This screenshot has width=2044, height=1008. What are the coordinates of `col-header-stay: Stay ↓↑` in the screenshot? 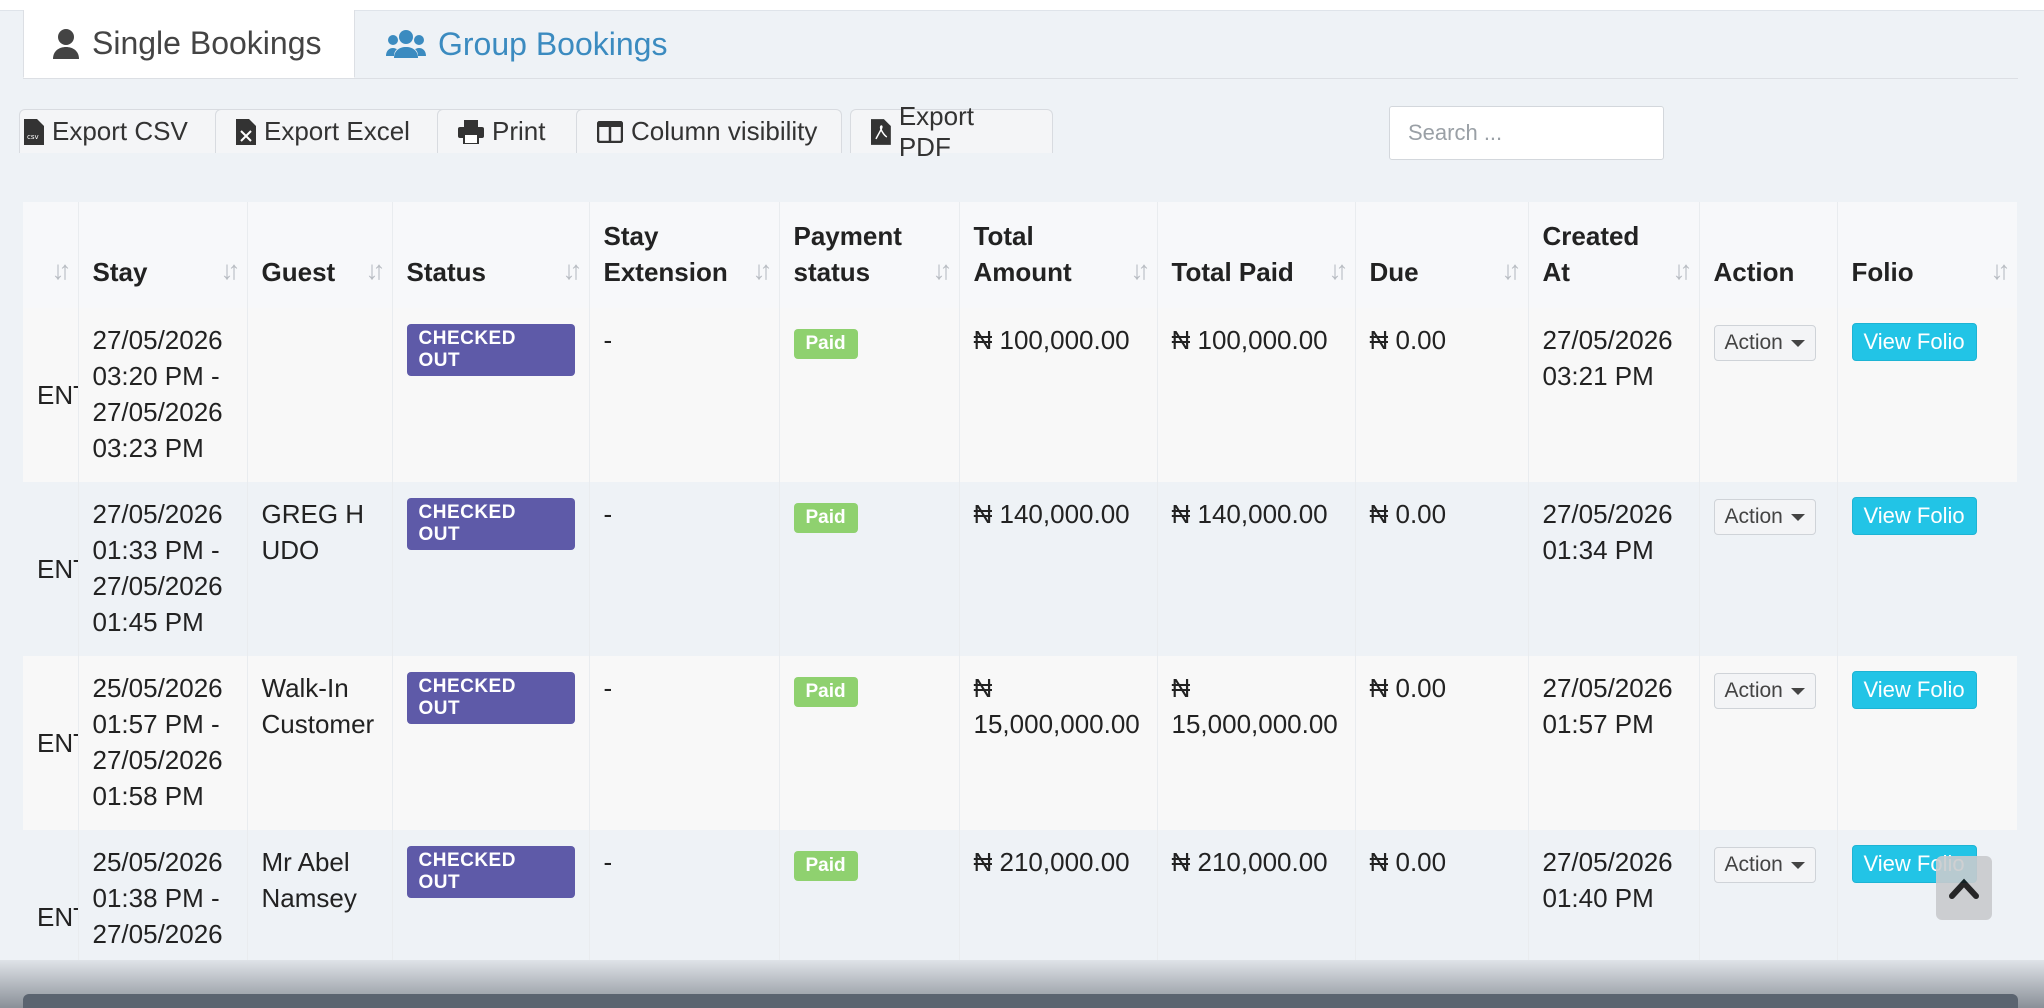 It's located at (163, 255).